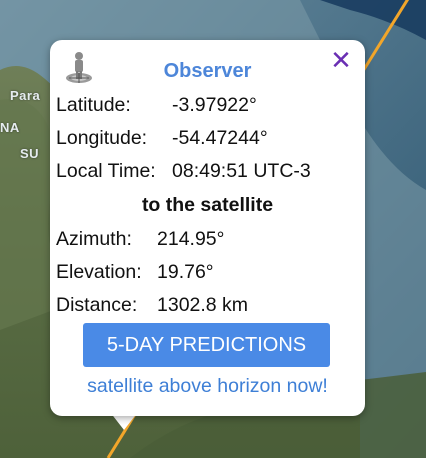  What do you see at coordinates (185, 272) in the screenshot?
I see `elevation-value: 19.76°` at bounding box center [185, 272].